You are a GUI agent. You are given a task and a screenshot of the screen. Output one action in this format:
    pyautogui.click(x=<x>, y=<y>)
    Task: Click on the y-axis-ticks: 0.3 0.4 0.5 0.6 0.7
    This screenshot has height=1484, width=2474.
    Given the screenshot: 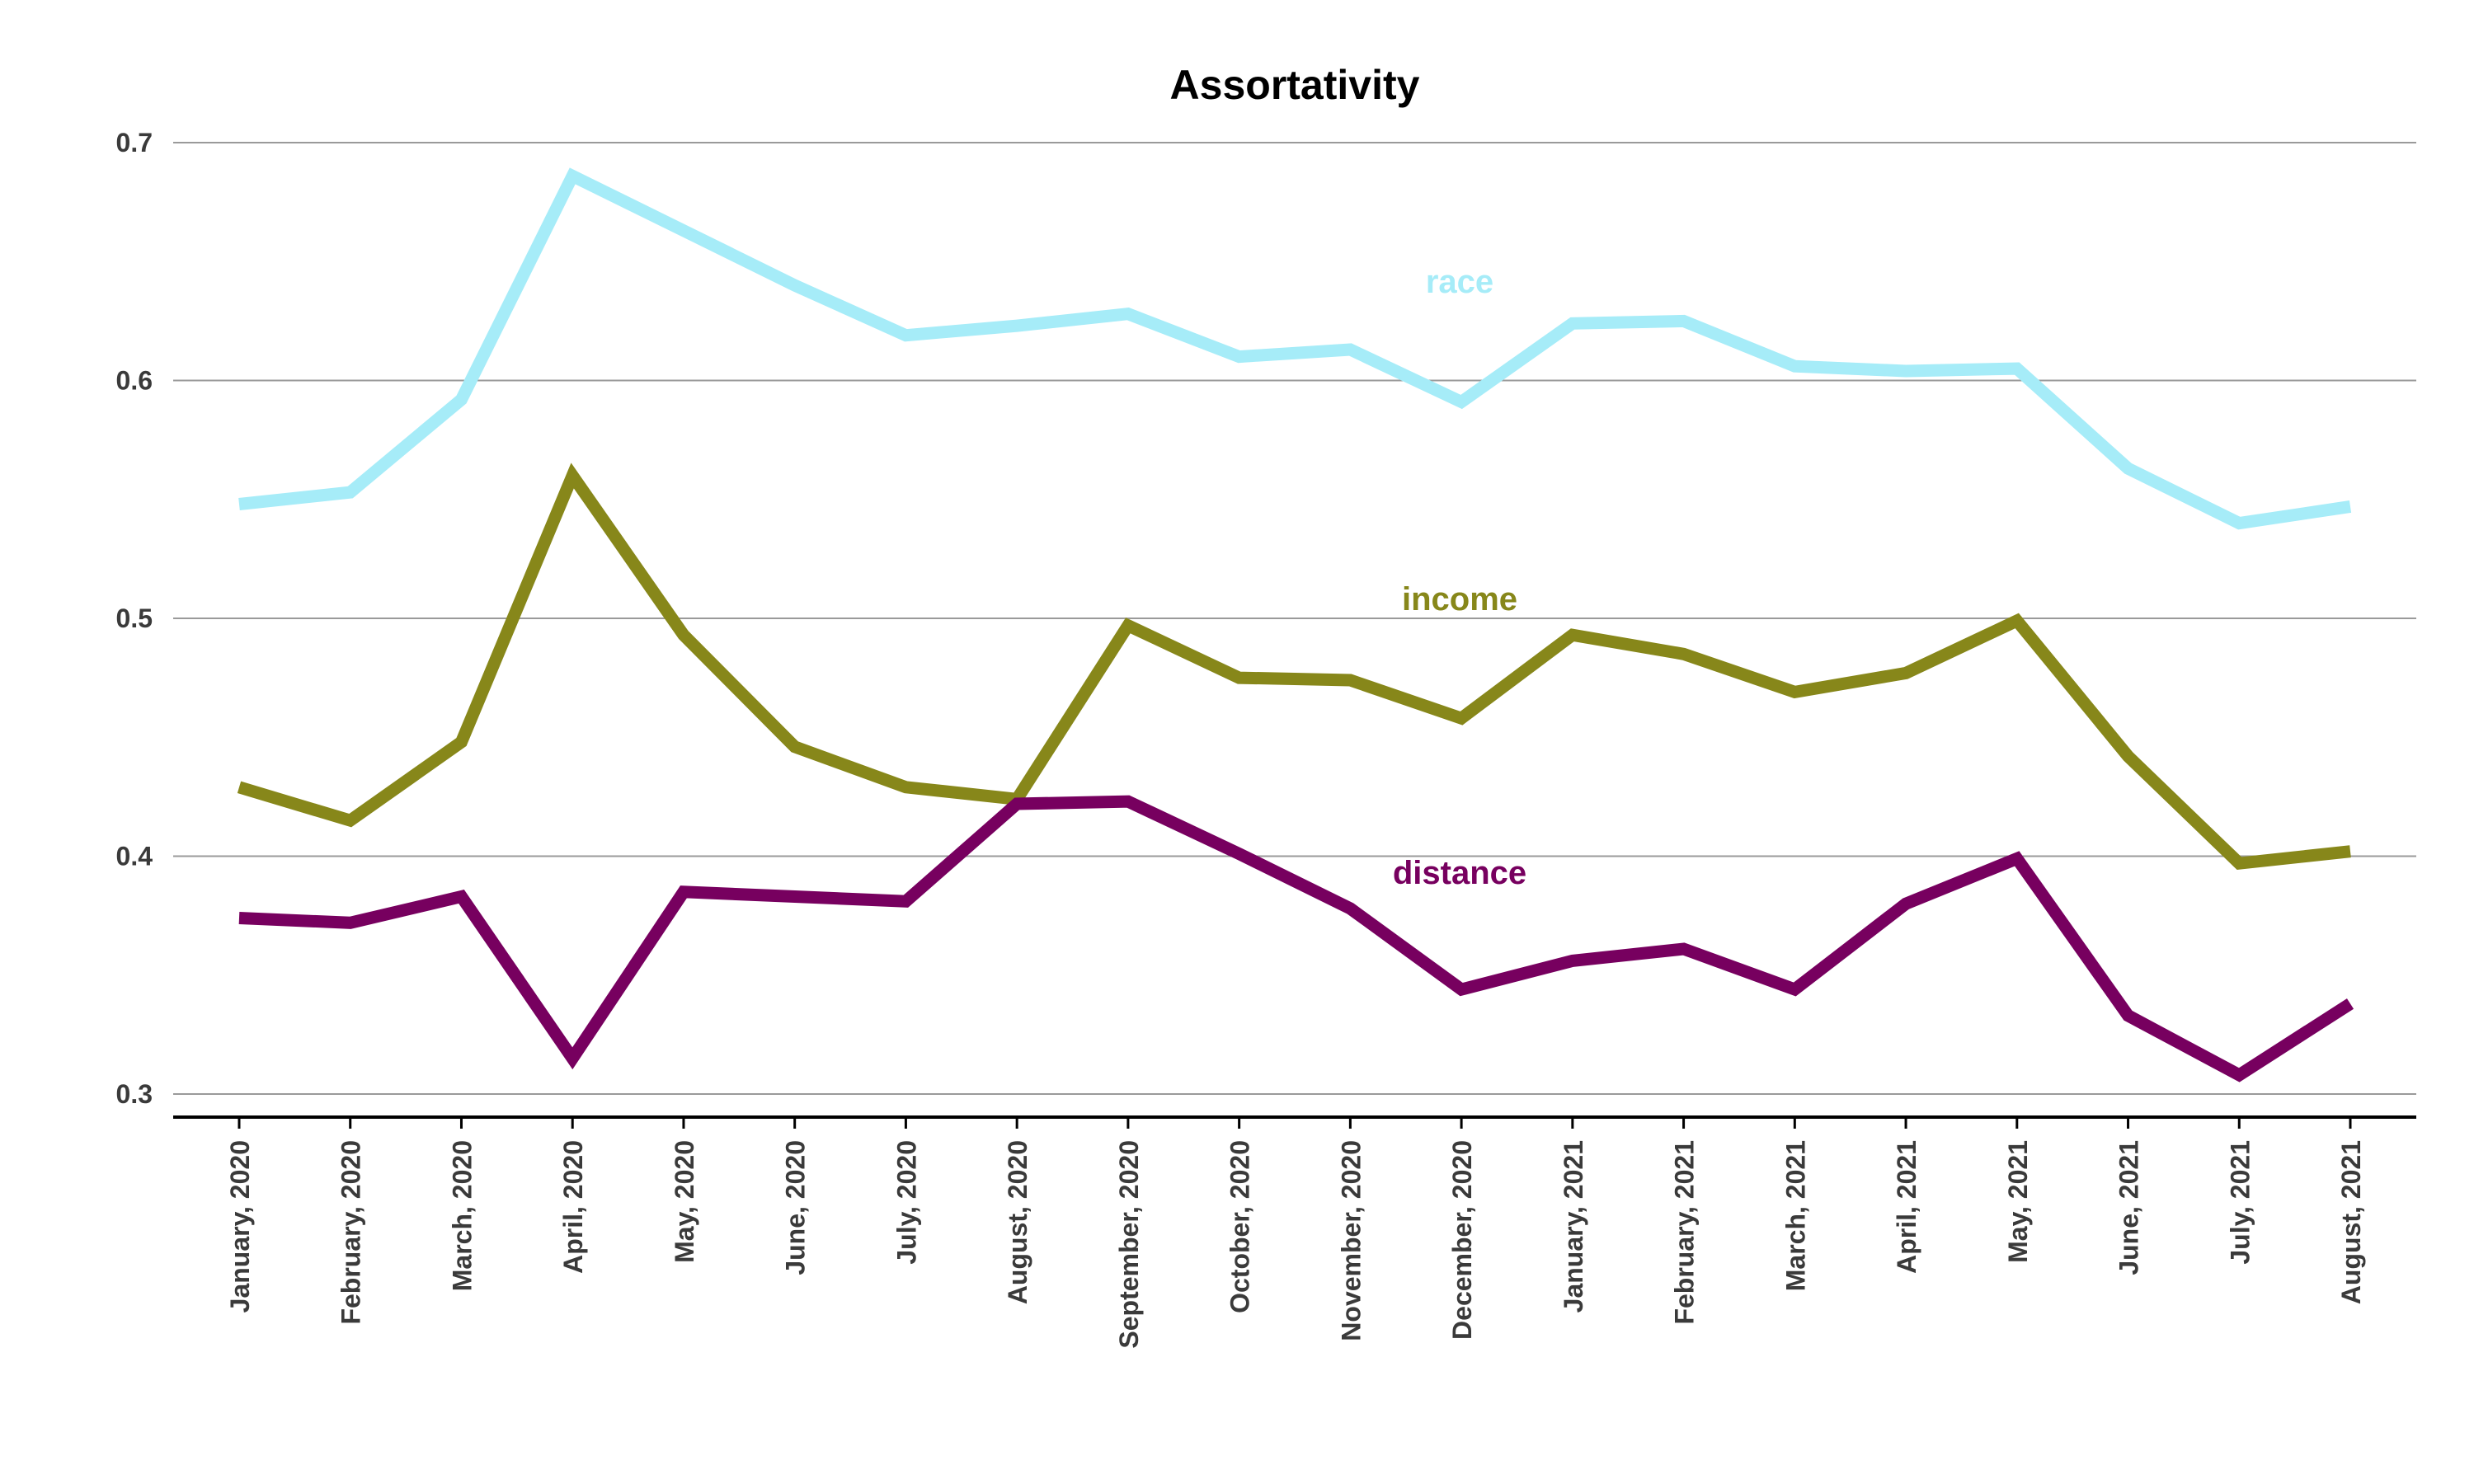 What is the action you would take?
    pyautogui.click(x=134, y=618)
    